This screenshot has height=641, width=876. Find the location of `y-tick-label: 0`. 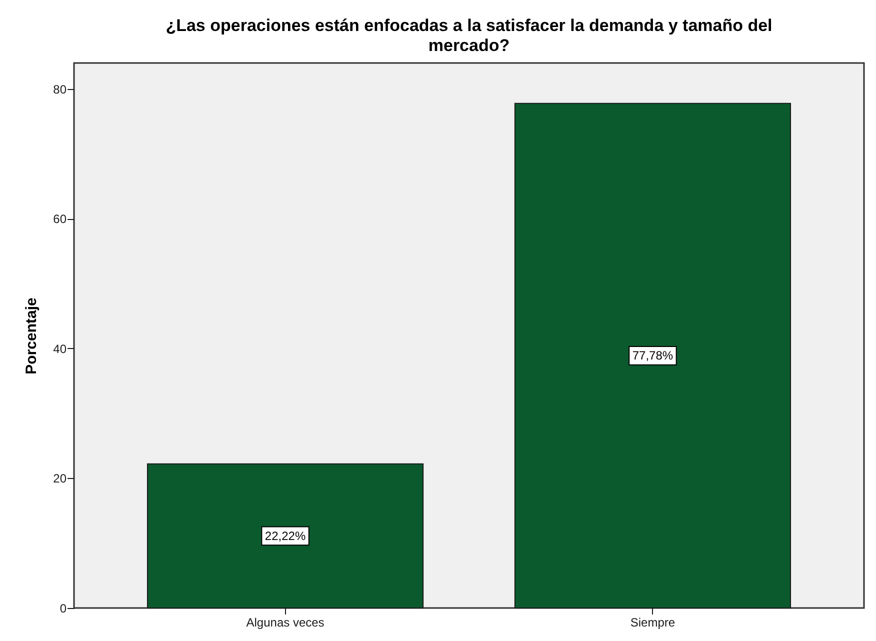

y-tick-label: 0 is located at coordinates (63, 609).